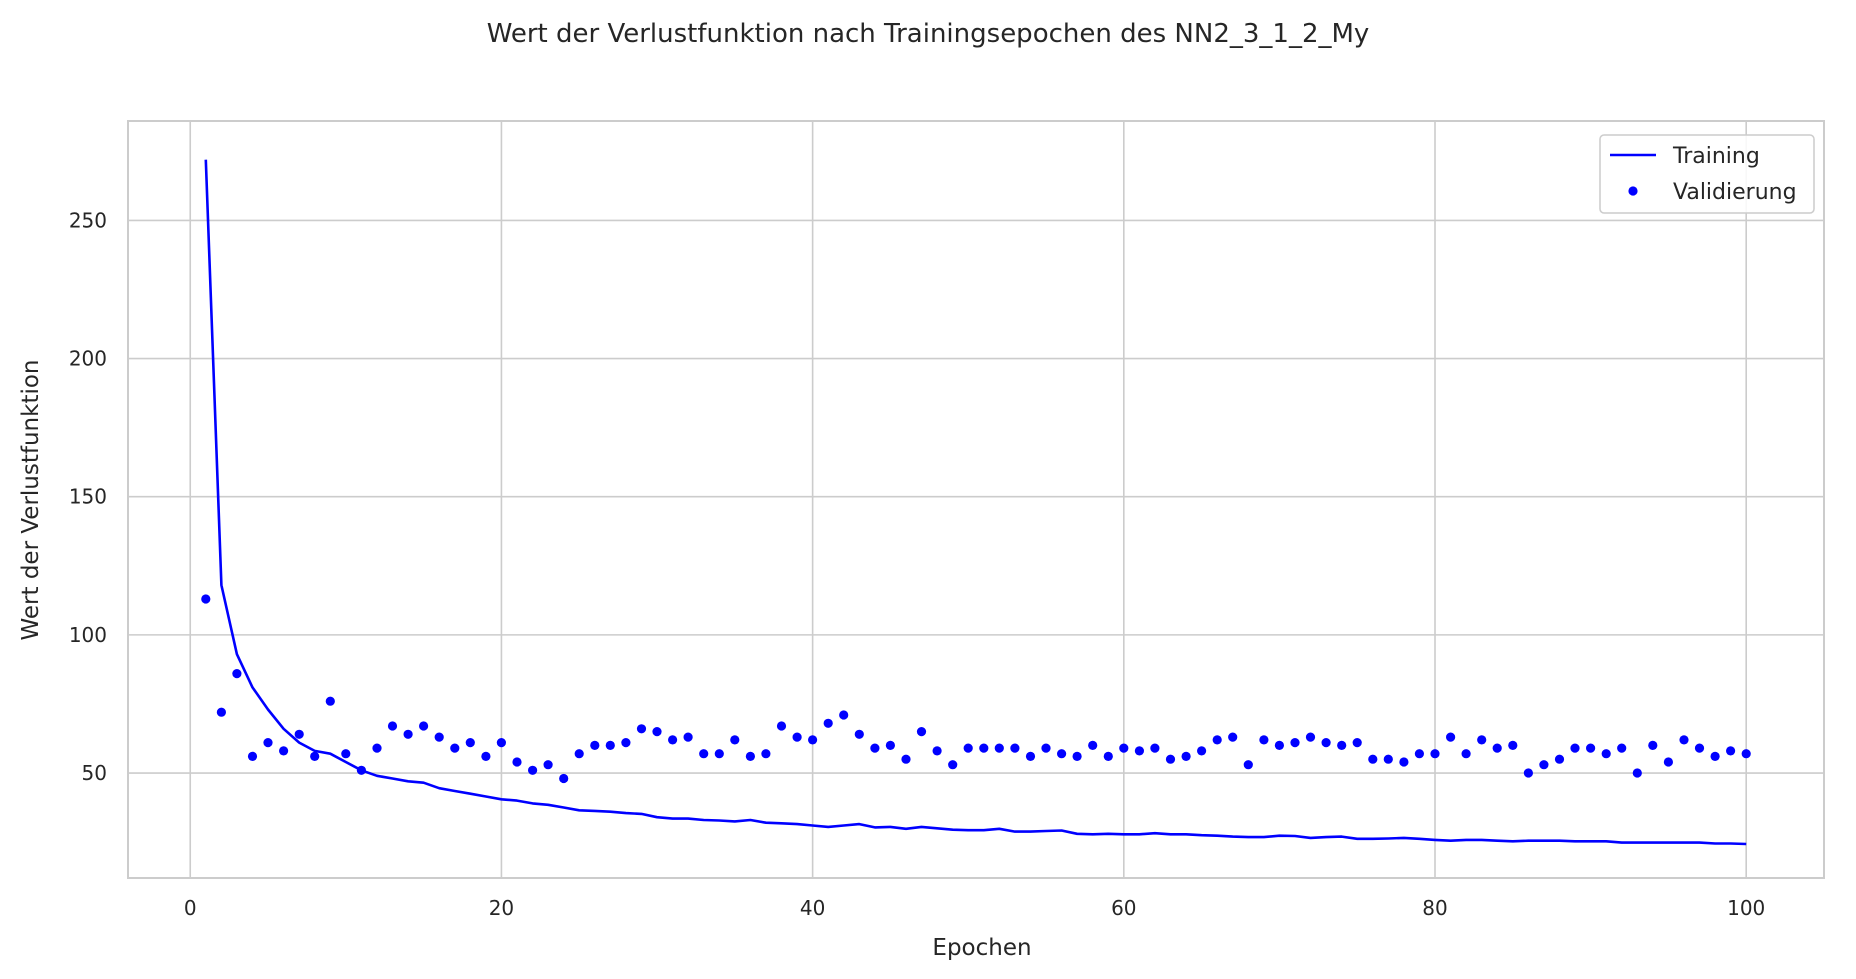 This screenshot has height=979, width=1856. What do you see at coordinates (1633, 191) in the screenshot?
I see `legend-point-marker` at bounding box center [1633, 191].